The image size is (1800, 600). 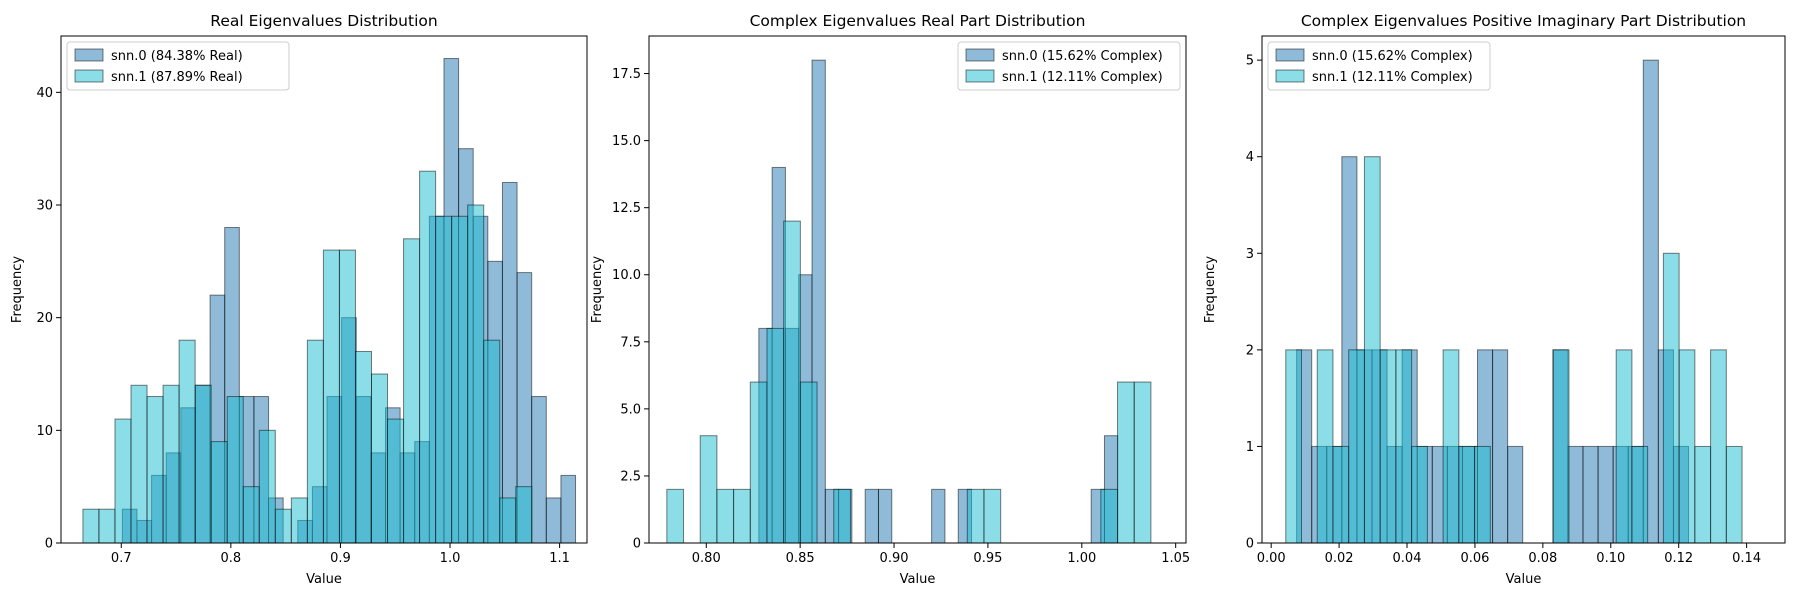 What do you see at coordinates (44, 431) in the screenshot?
I see `y-tick-label: 10` at bounding box center [44, 431].